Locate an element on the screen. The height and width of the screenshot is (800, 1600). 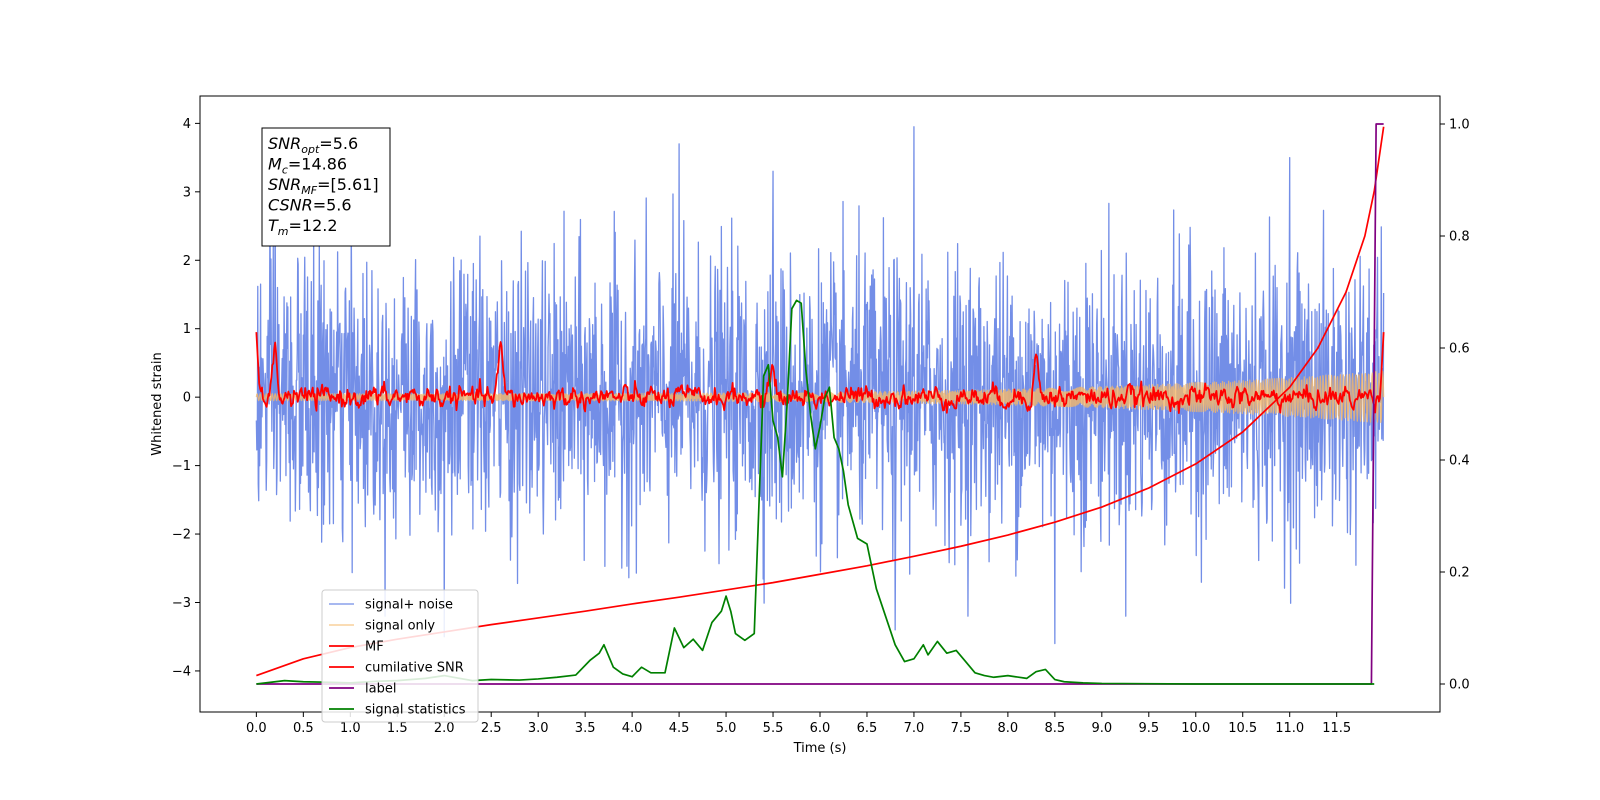
x-tick-label: 3.0 is located at coordinates (538, 728).